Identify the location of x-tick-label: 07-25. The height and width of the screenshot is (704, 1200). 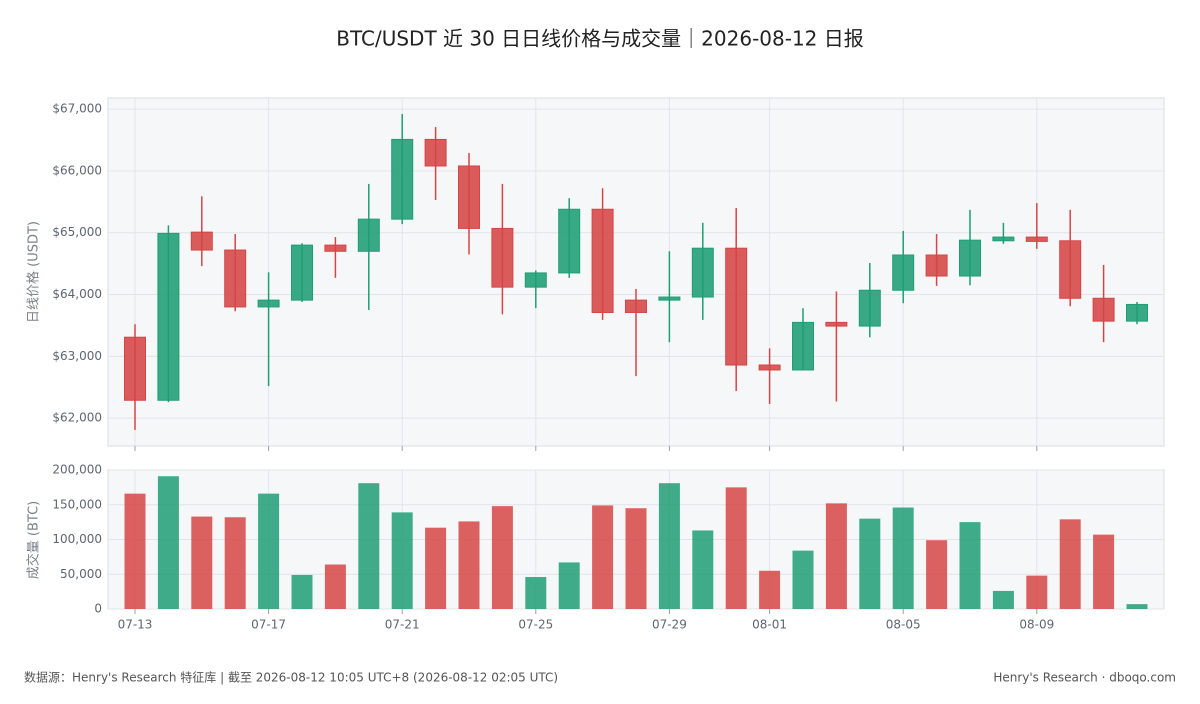
(535, 625).